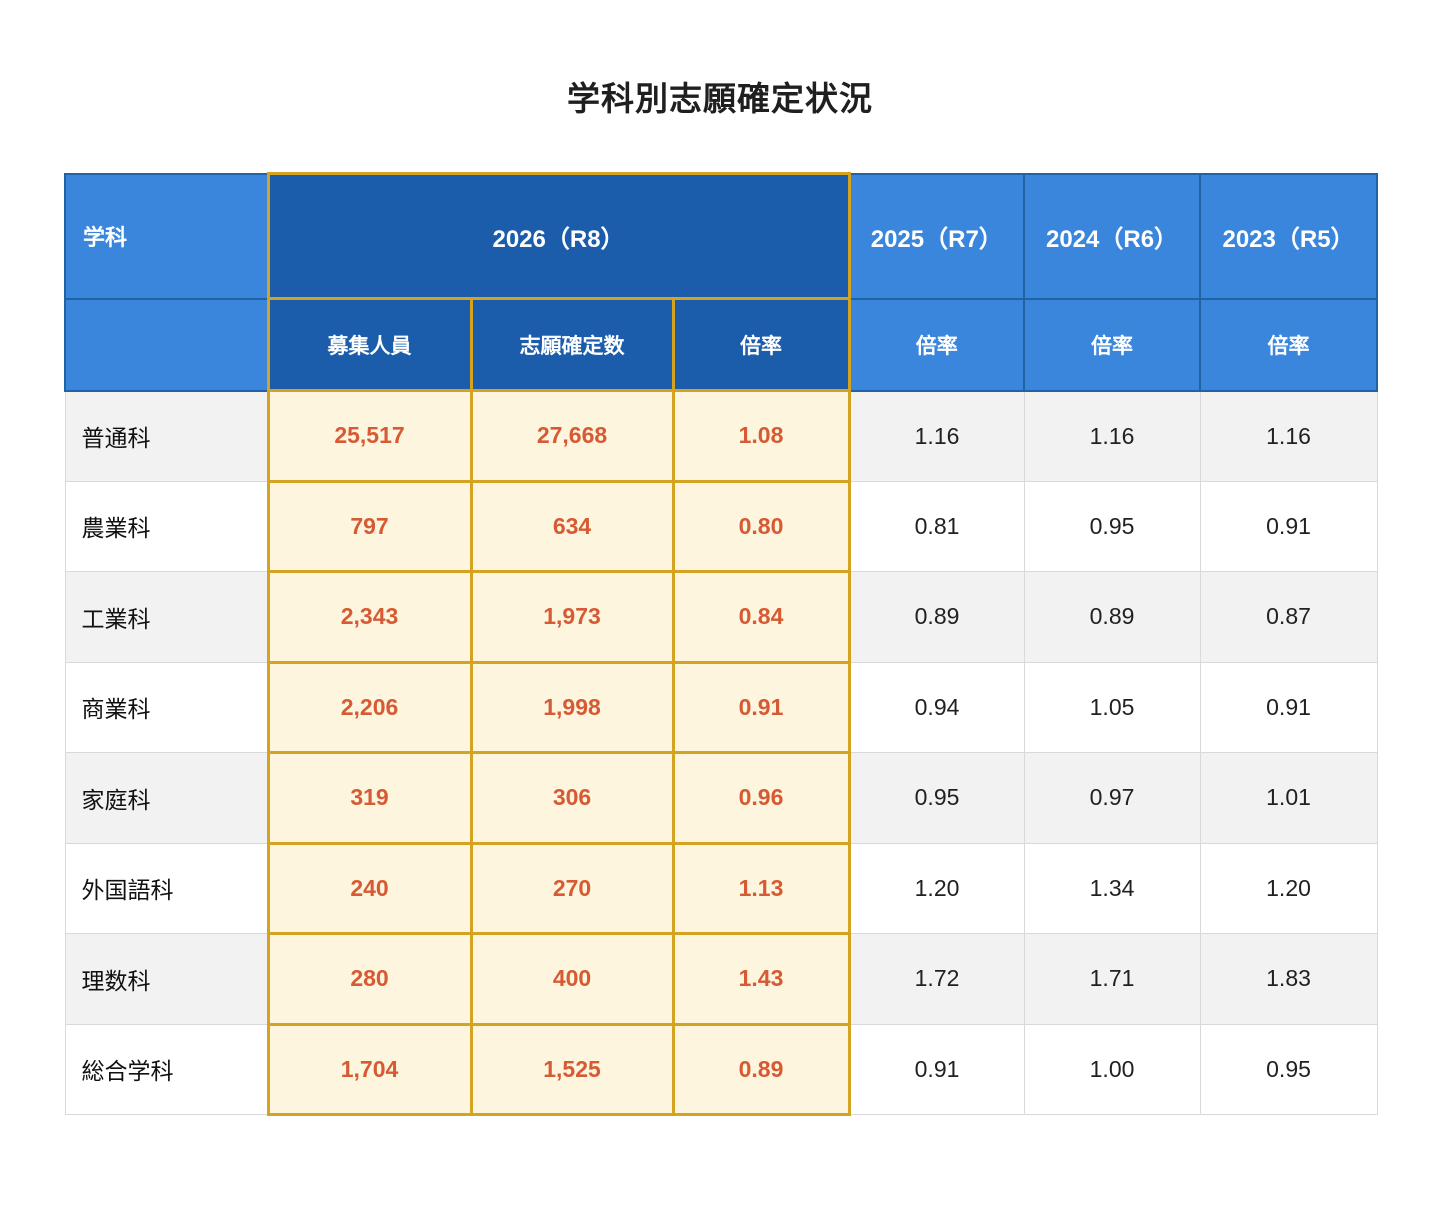  Describe the element at coordinates (936, 979) in the screenshot. I see `cell-ratio-2025: 1.72` at that location.